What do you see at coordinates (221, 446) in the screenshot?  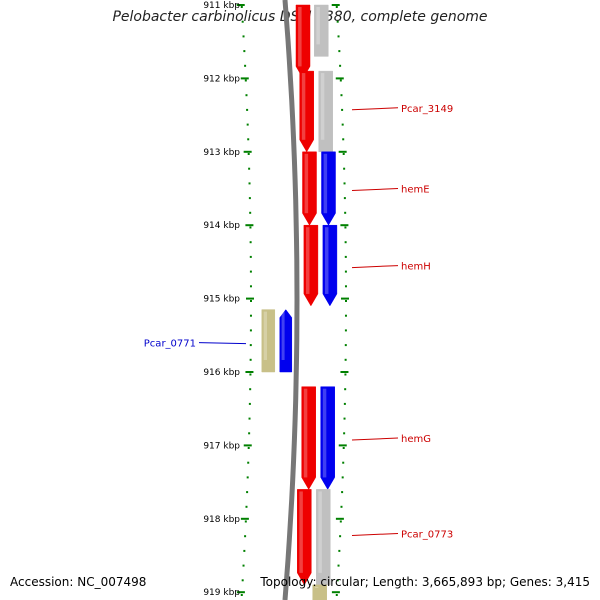 I see `axis-tick-label: 917 kbp` at bounding box center [221, 446].